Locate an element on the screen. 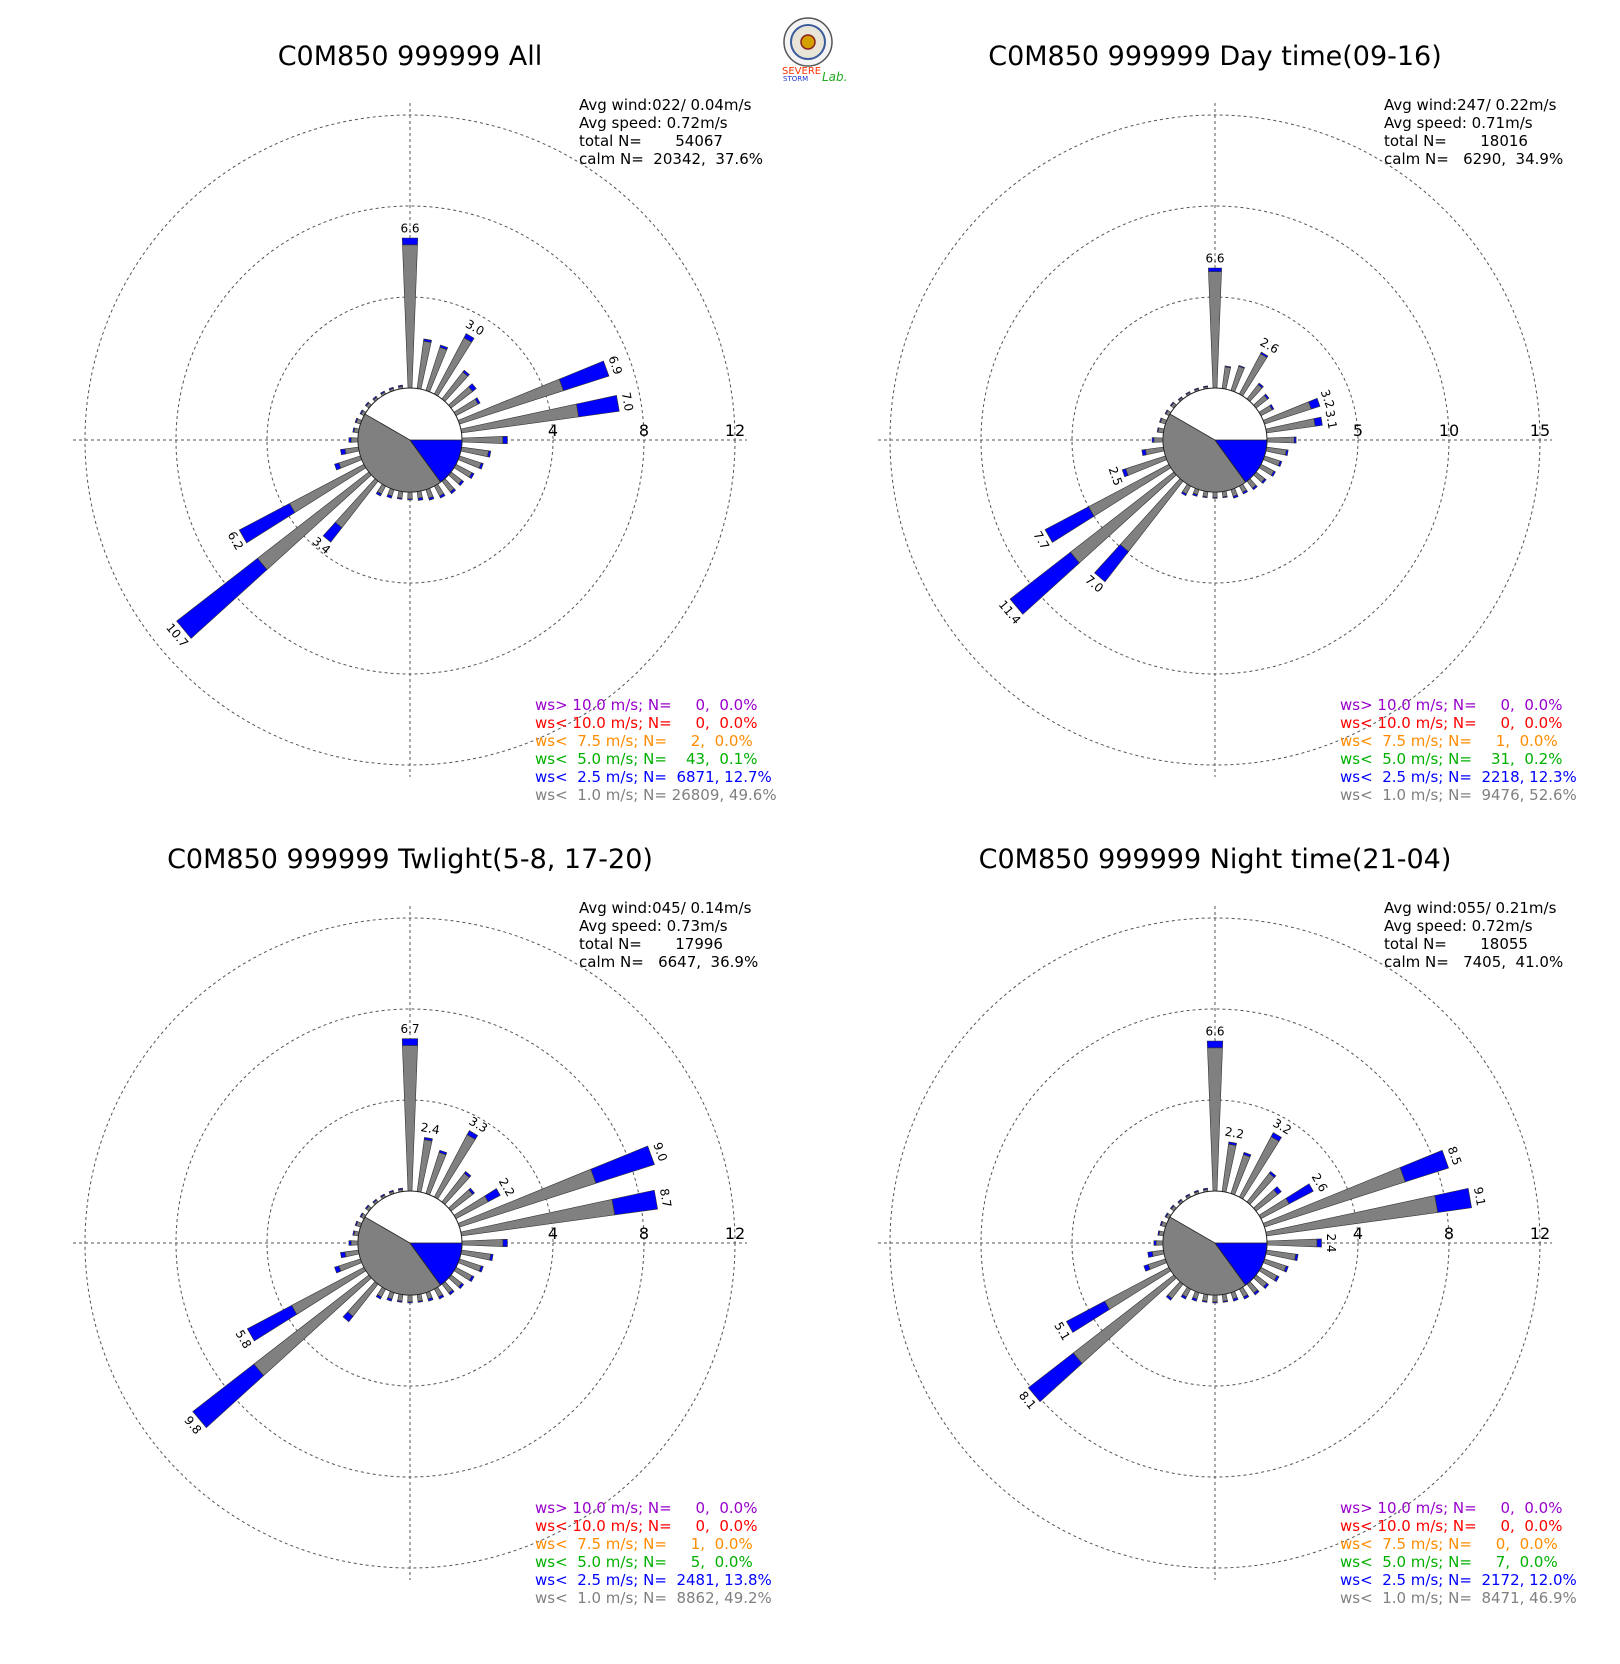 The height and width of the screenshot is (1664, 1620). petal-130-lt25 is located at coordinates (1264, 481).